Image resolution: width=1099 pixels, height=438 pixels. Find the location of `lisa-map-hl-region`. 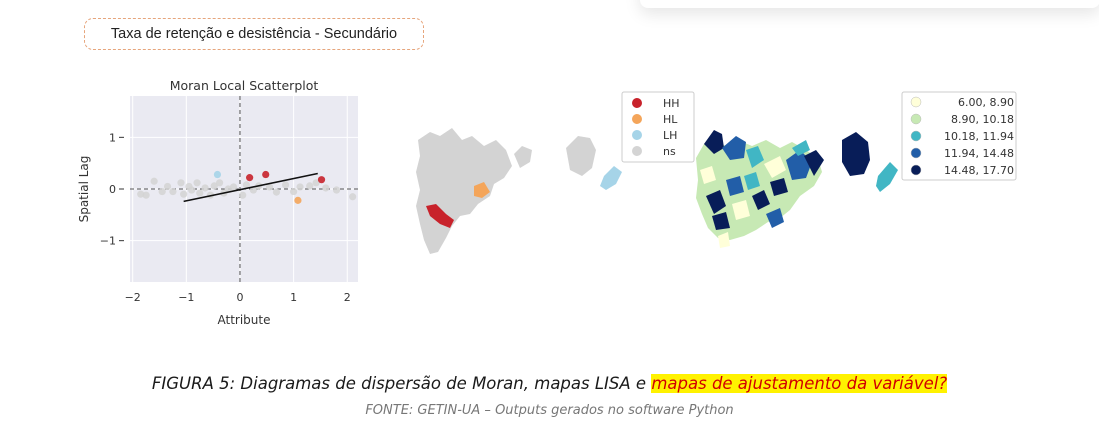

lisa-map-hl-region is located at coordinates (482, 190).